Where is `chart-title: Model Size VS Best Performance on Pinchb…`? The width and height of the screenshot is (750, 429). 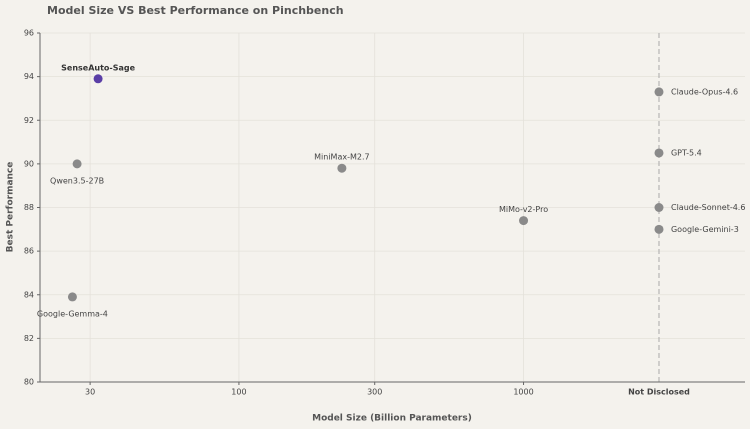
chart-title: Model Size VS Best Performance on Pinchb… is located at coordinates (195, 10).